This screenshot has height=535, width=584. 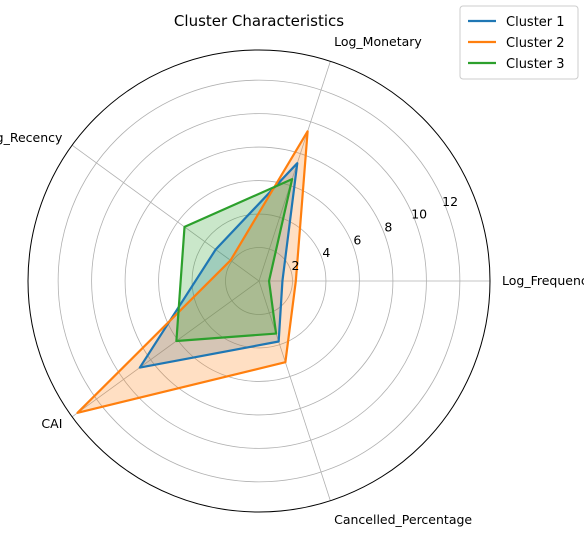 What do you see at coordinates (51, 423) in the screenshot?
I see `axis-label-cai: CAI` at bounding box center [51, 423].